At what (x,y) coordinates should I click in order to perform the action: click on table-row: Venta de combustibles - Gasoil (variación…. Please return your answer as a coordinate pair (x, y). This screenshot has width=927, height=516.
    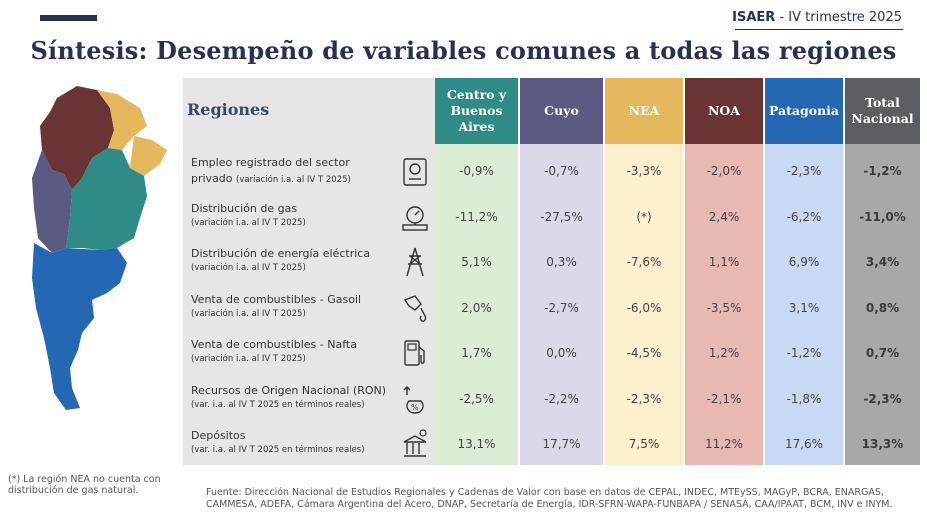
    Looking at the image, I should click on (551, 307).